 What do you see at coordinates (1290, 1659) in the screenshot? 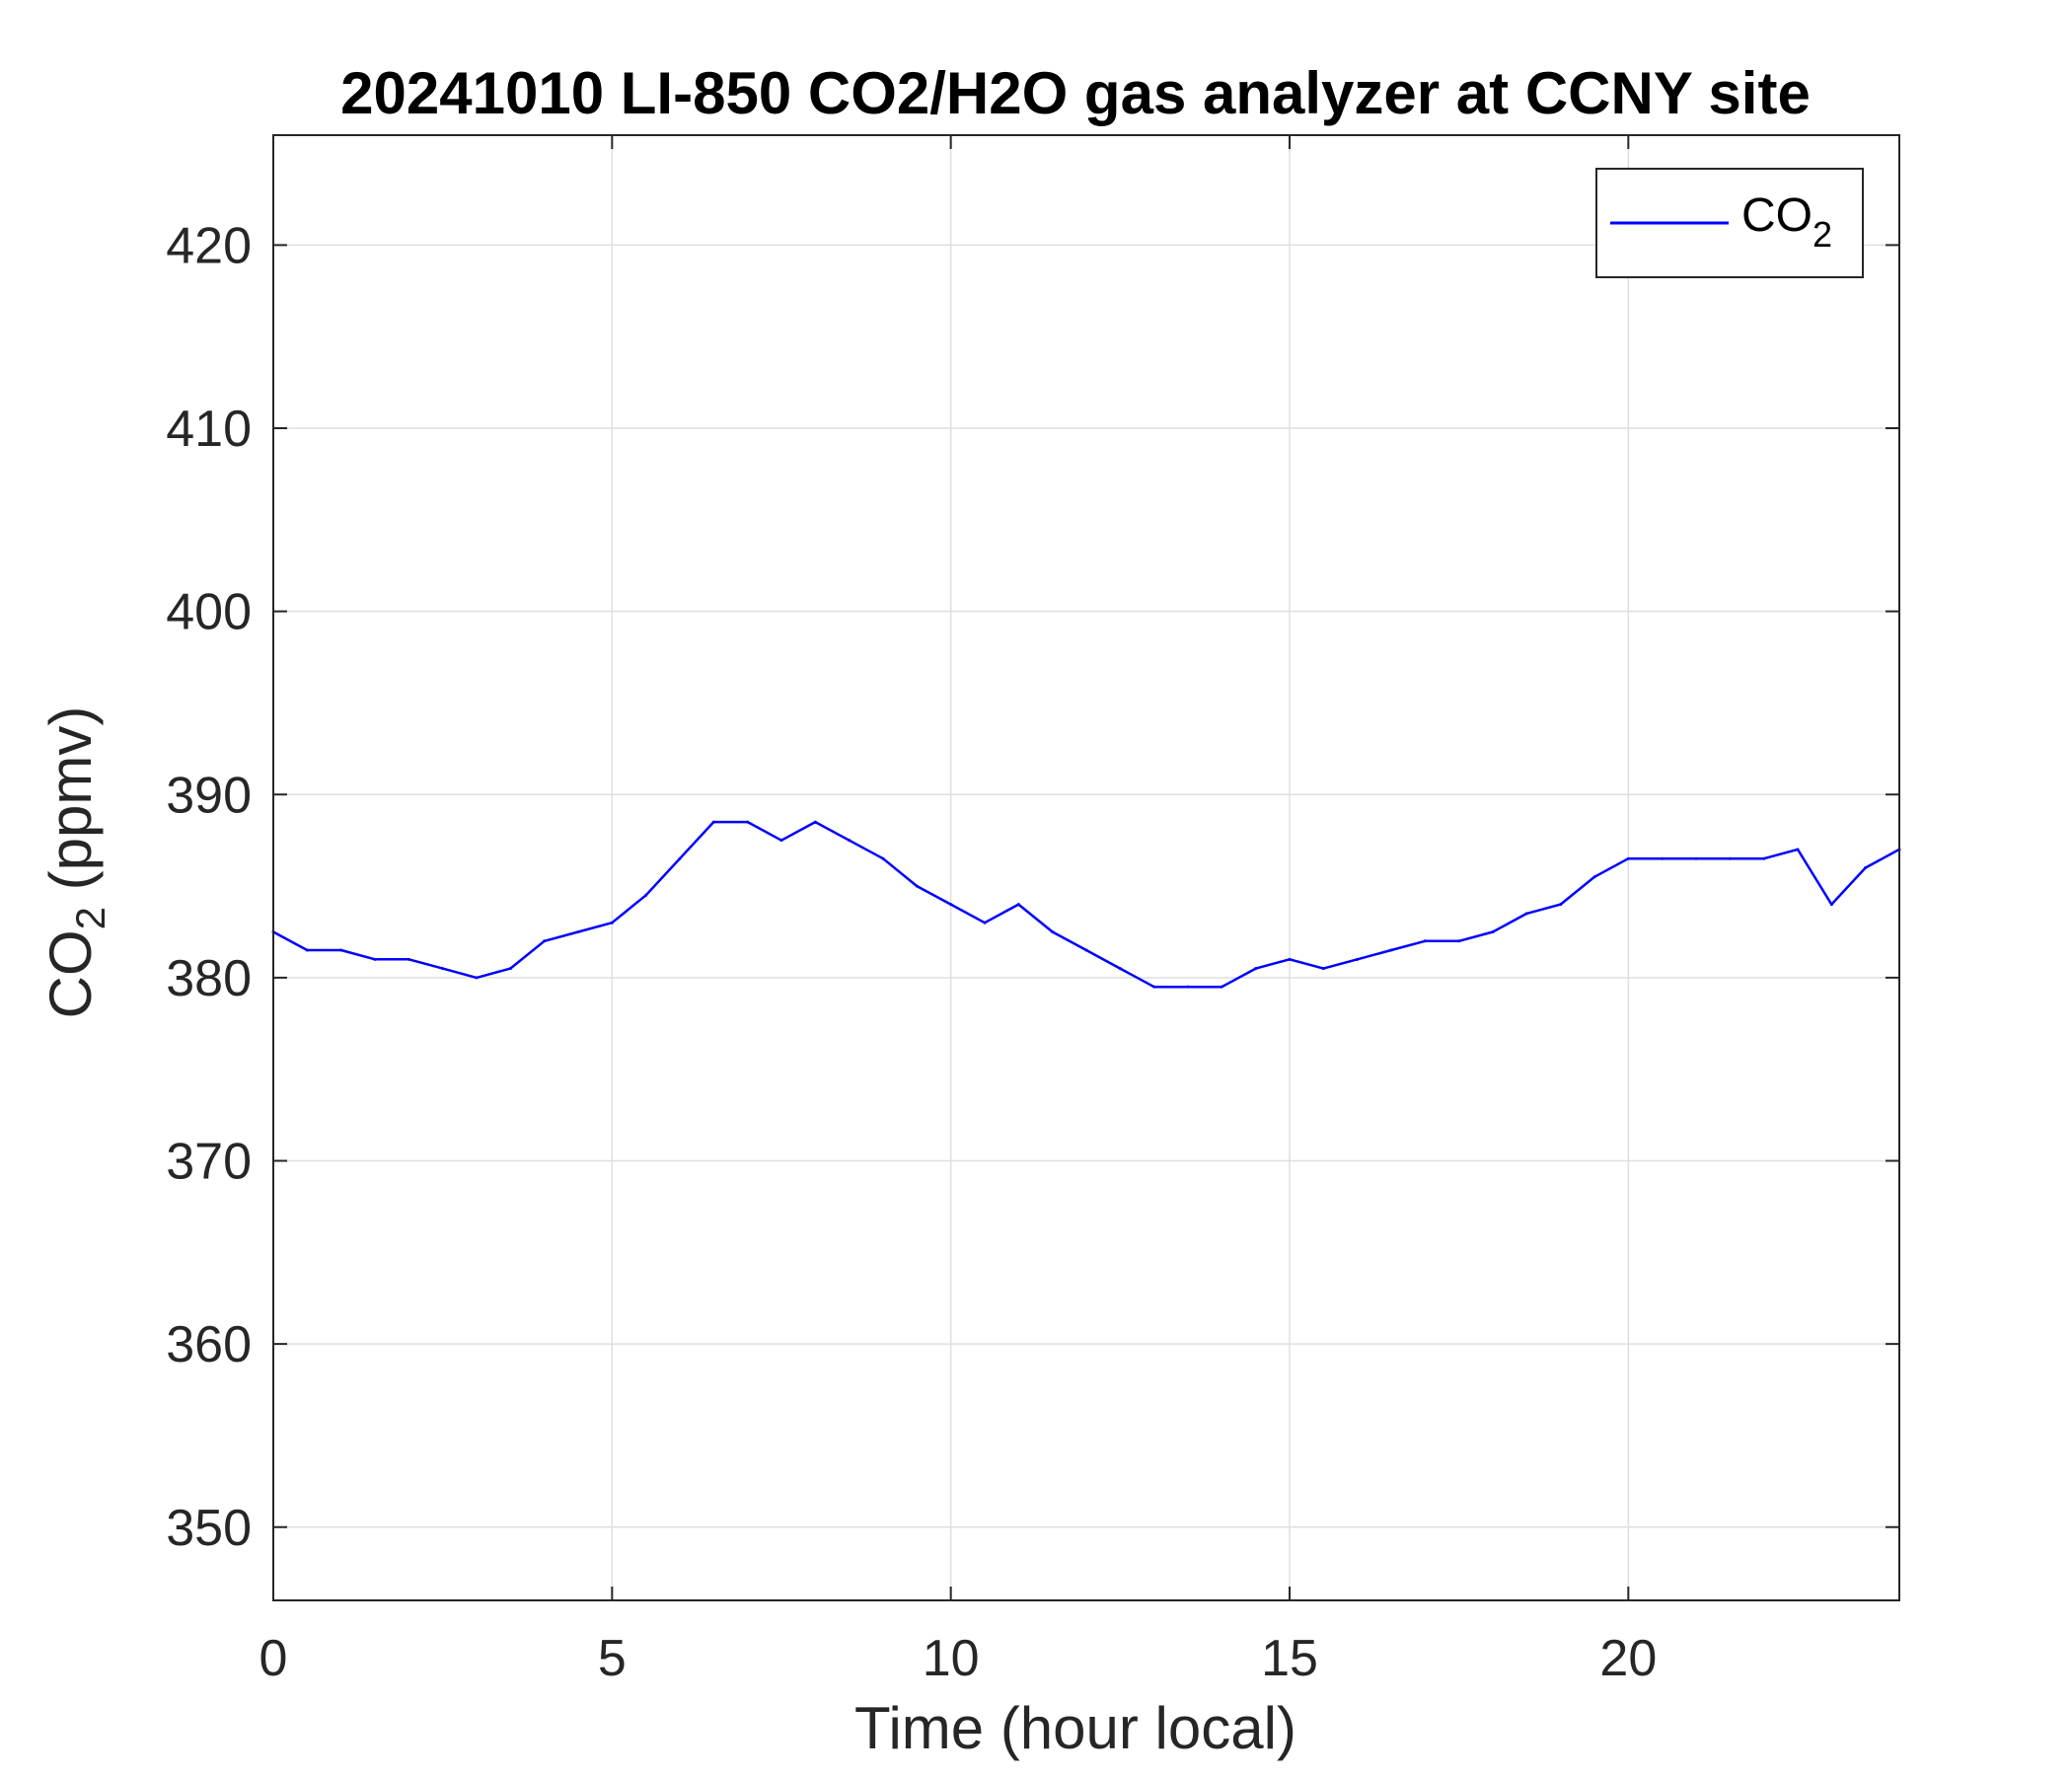
I see `x-tick-label: 15` at bounding box center [1290, 1659].